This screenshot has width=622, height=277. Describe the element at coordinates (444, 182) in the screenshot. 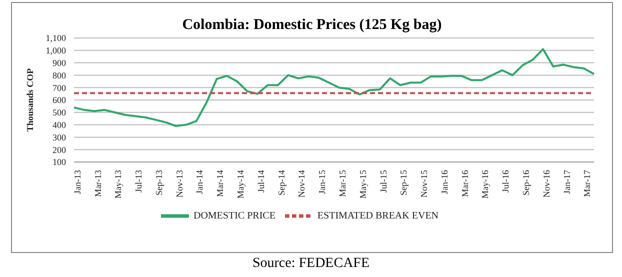

I see `x-tick-label: Jan-16` at that location.